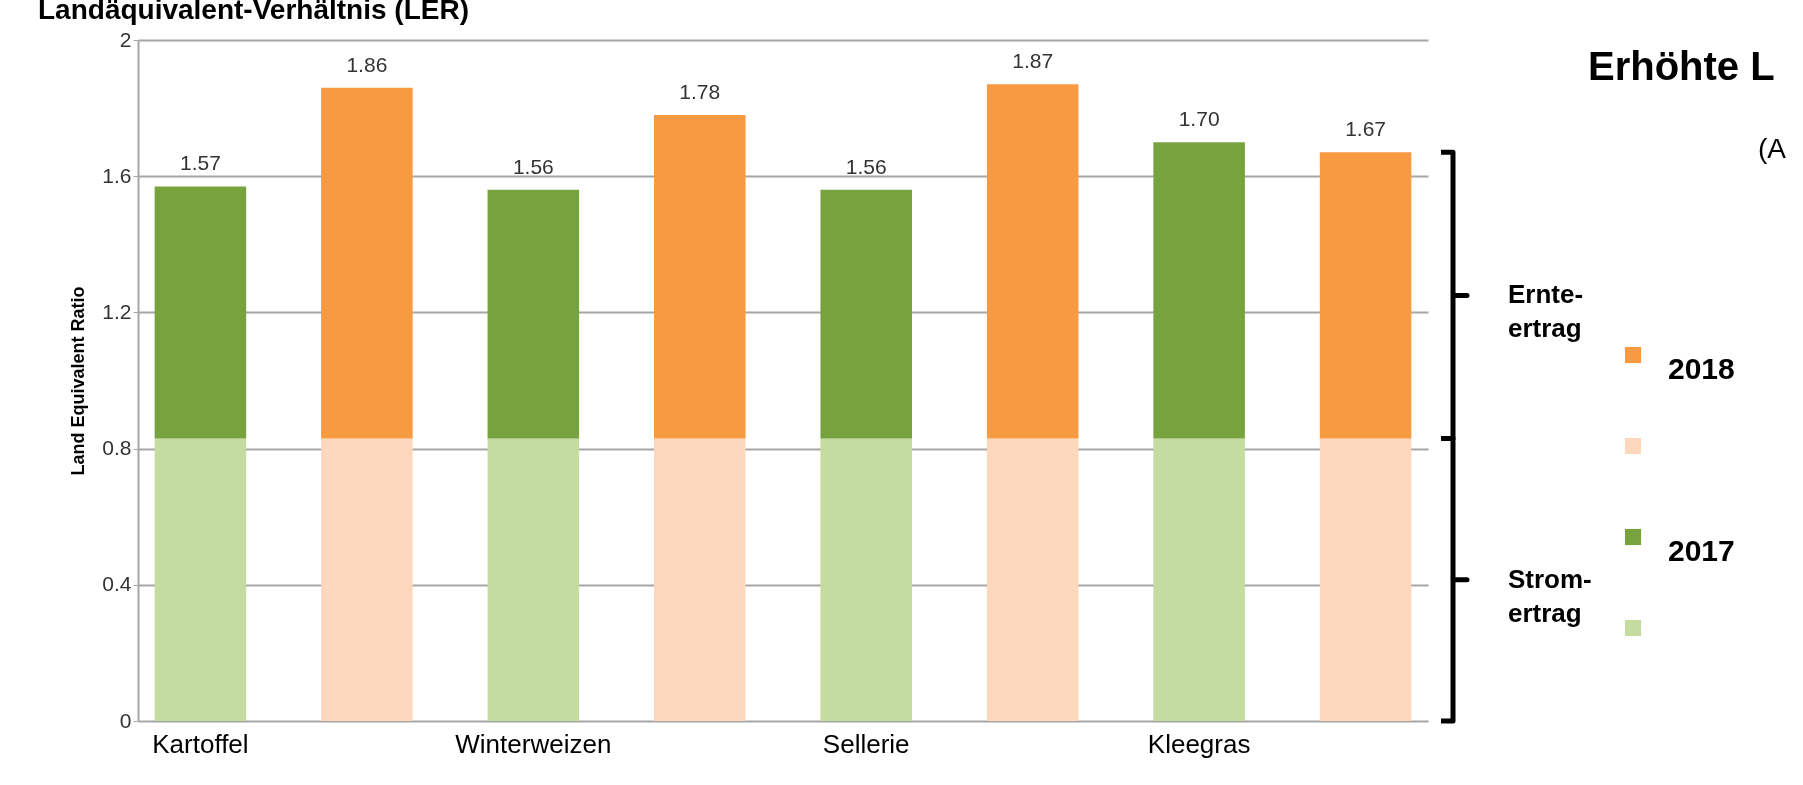 The width and height of the screenshot is (1803, 785). Describe the element at coordinates (533, 743) in the screenshot. I see `x-tick-label: Winterweizen` at that location.